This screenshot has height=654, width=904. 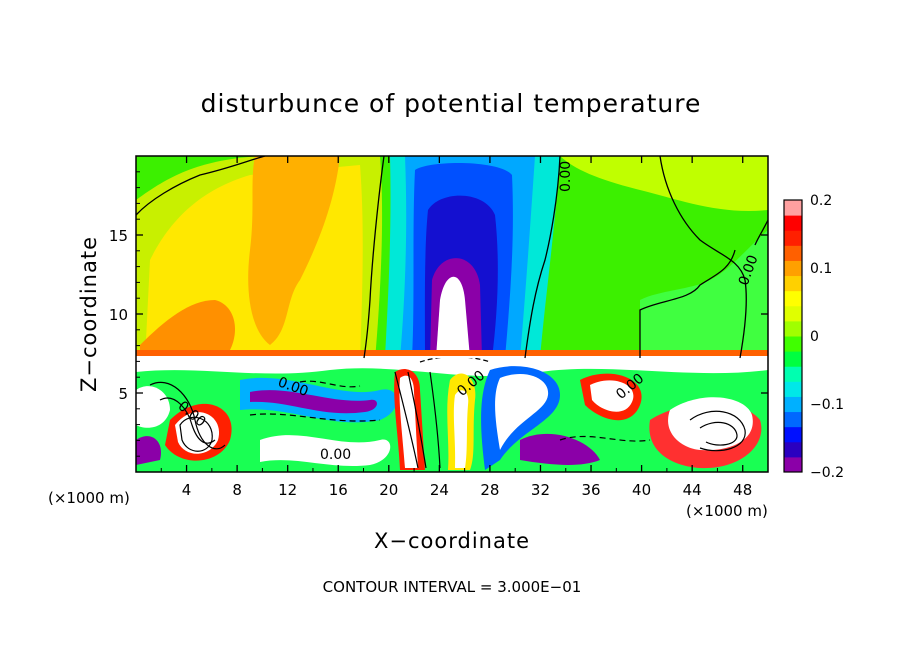 I want to click on colorbar-tick-label: 0.1, so click(x=821, y=269).